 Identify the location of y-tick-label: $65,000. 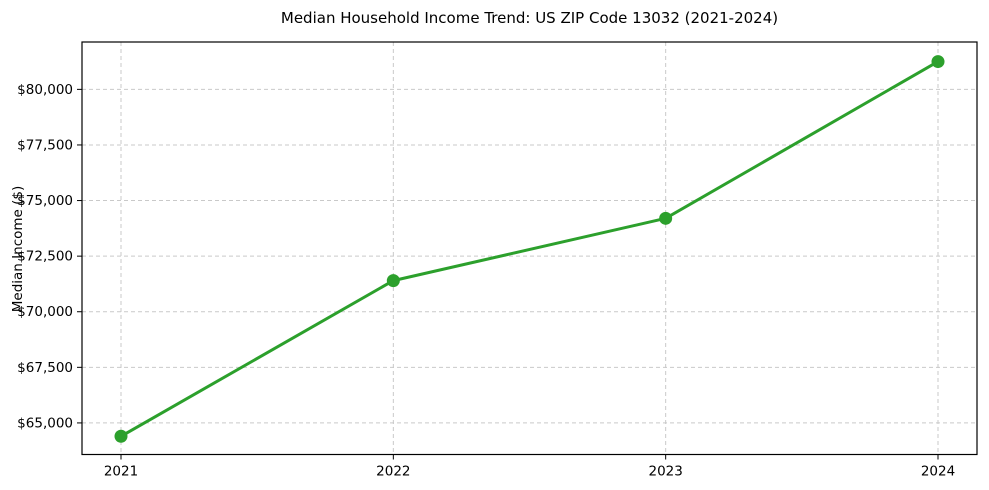
(45, 423).